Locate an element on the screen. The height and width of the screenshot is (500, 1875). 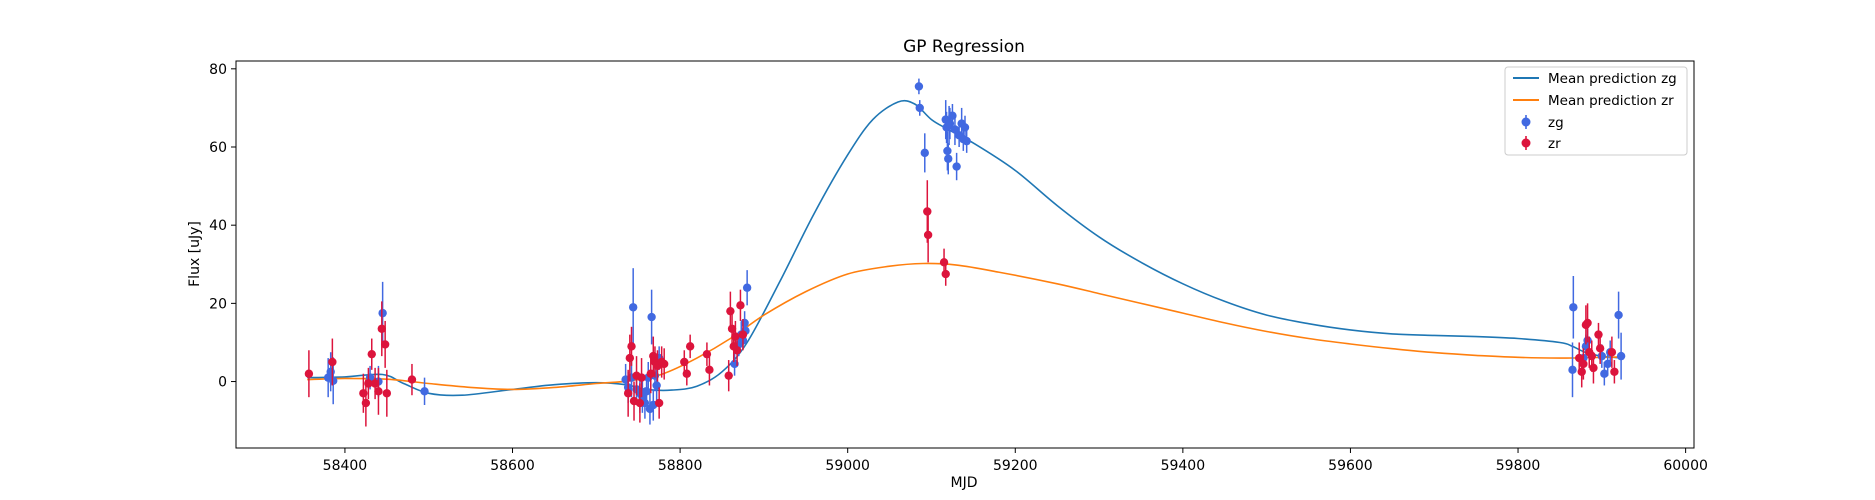
x-tick-label: 59200 is located at coordinates (1015, 466).